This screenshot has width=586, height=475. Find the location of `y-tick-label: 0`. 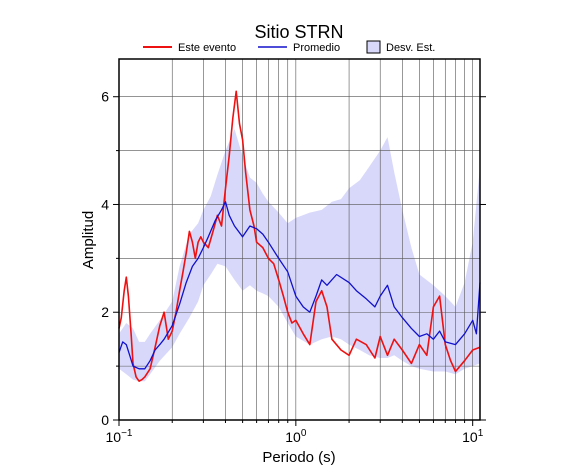

y-tick-label: 0 is located at coordinates (105, 420).